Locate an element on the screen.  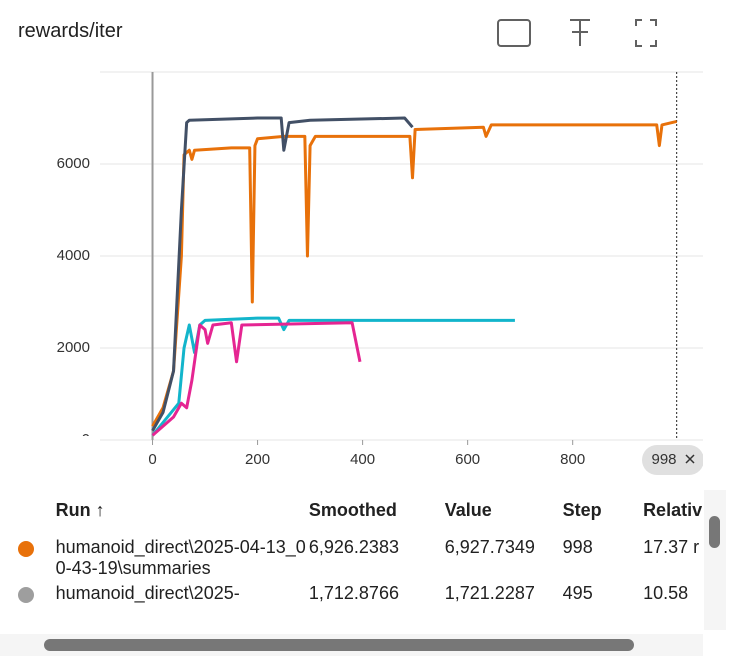
column-header: Value is located at coordinates (468, 510).